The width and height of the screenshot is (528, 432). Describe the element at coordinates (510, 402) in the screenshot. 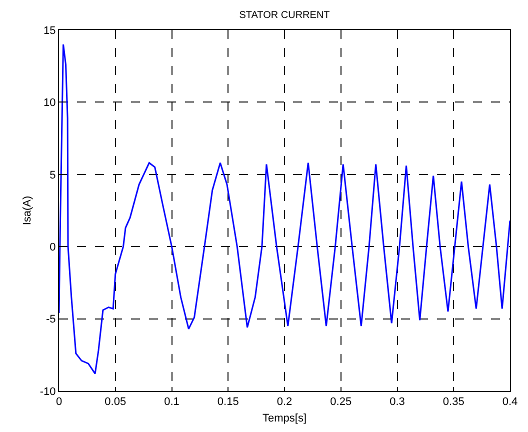

I see `x-tick-label: 0.4` at that location.